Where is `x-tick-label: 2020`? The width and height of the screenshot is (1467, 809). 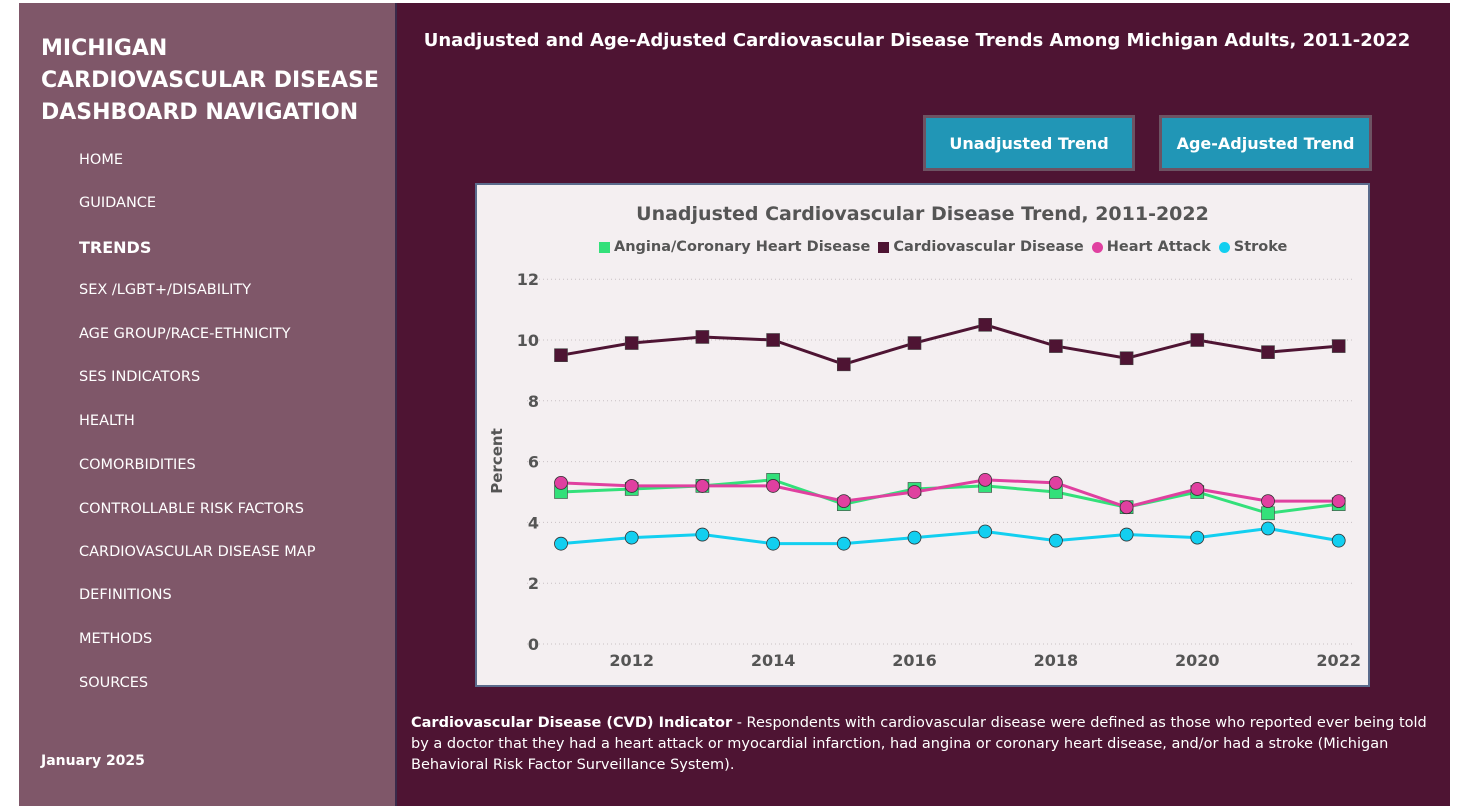 x-tick-label: 2020 is located at coordinates (1197, 660).